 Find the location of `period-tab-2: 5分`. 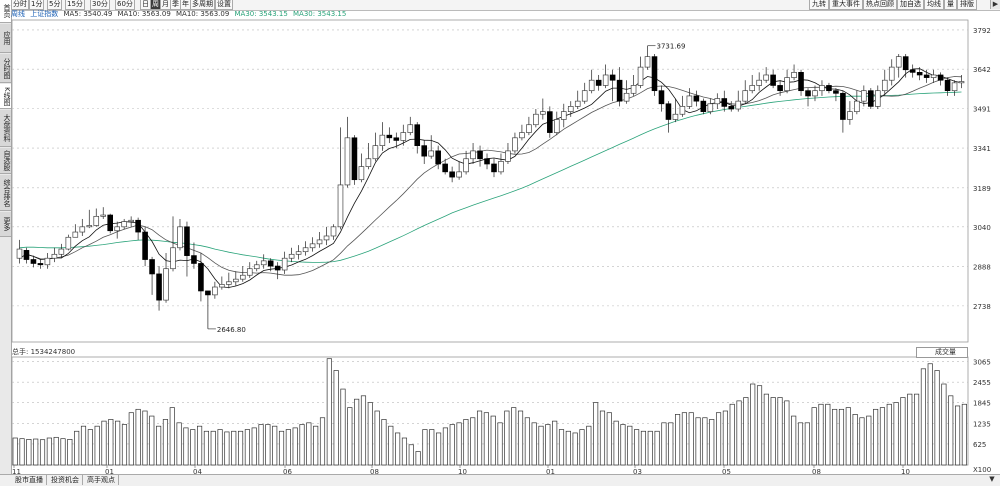

period-tab-2: 5分 is located at coordinates (55, 5).